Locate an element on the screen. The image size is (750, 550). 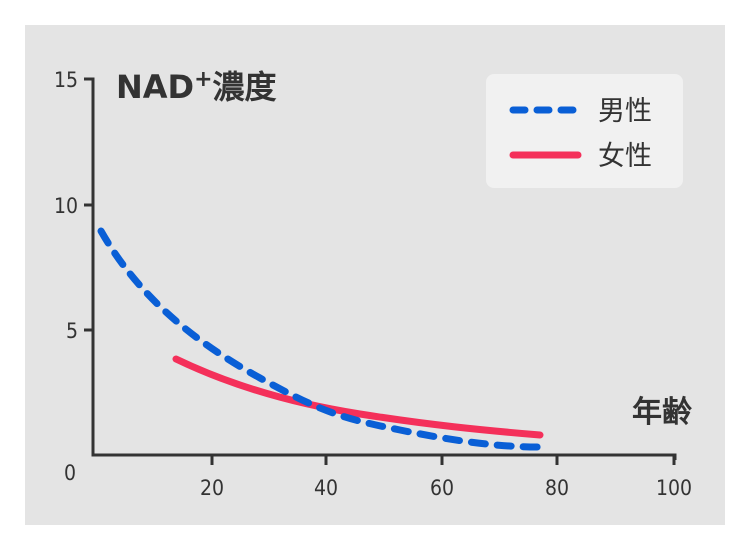
legend-female-label: 女性 is located at coordinates (625, 156).